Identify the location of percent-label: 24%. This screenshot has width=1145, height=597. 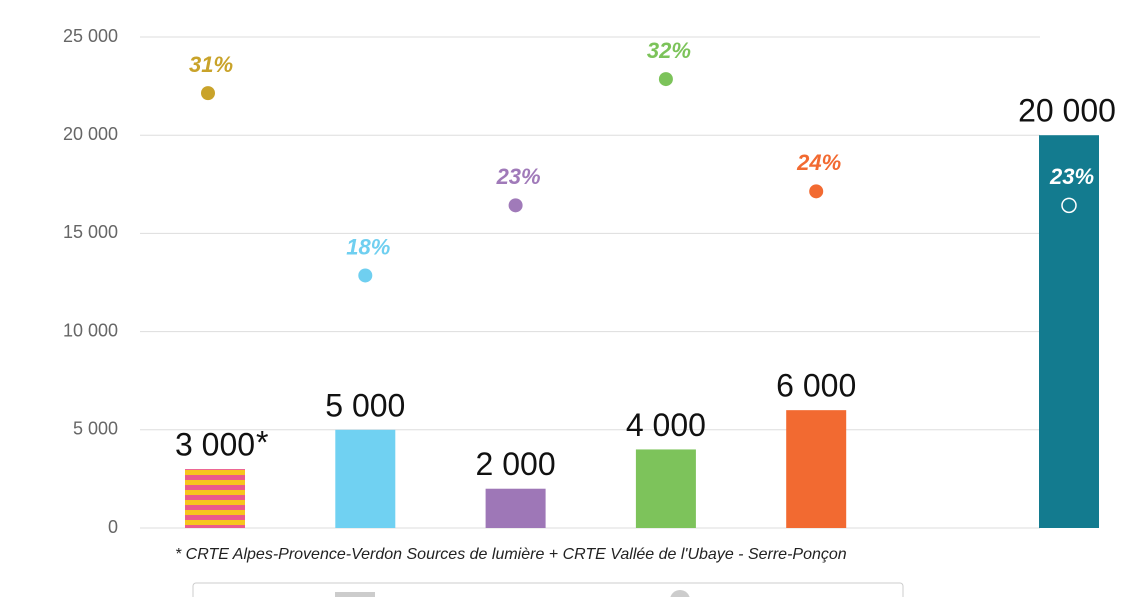
(818, 162).